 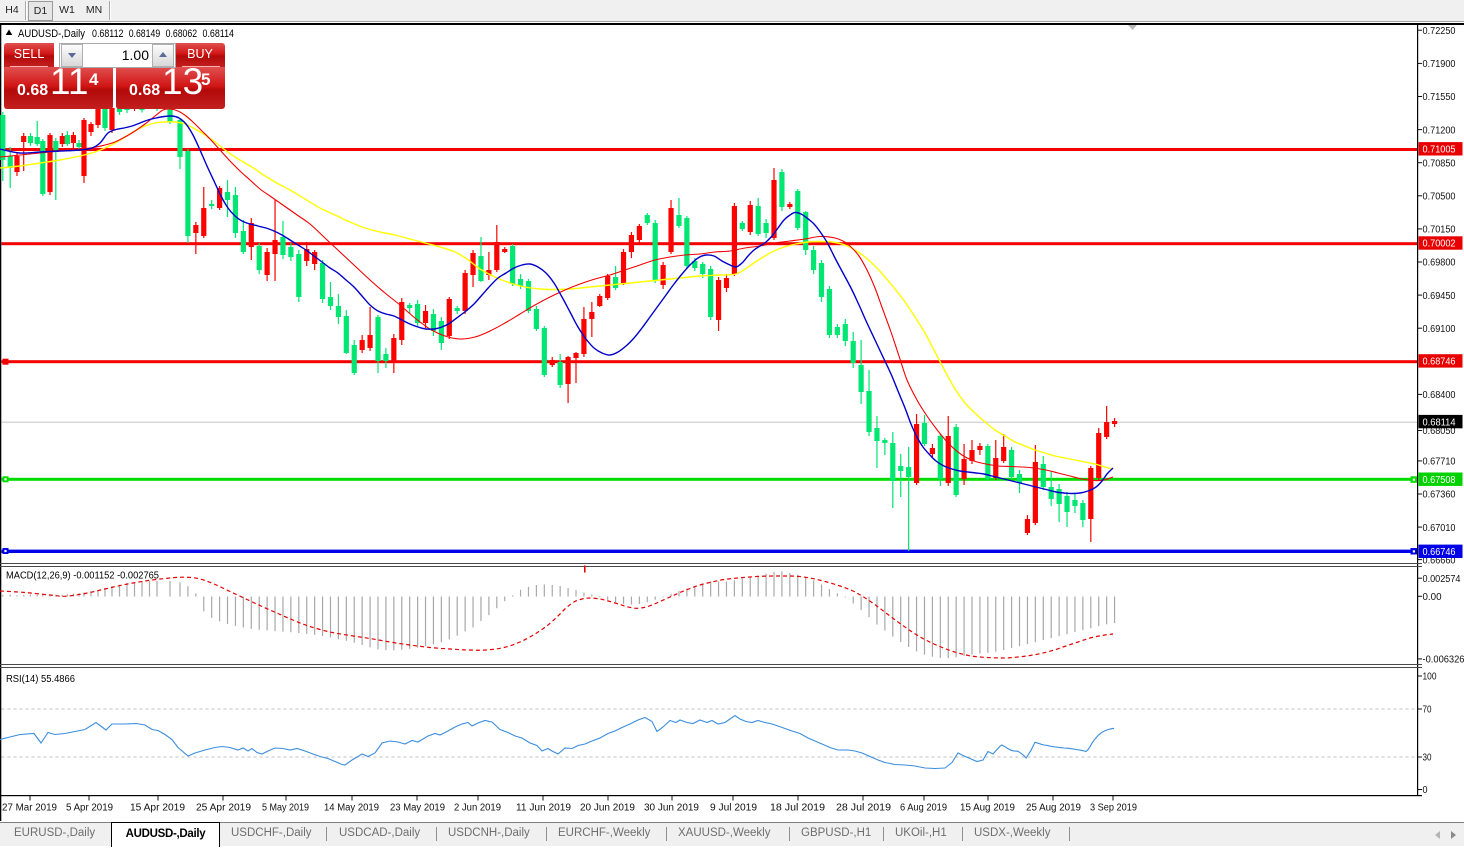 I want to click on svg-text: 11 Jun 2019, so click(x=543, y=808).